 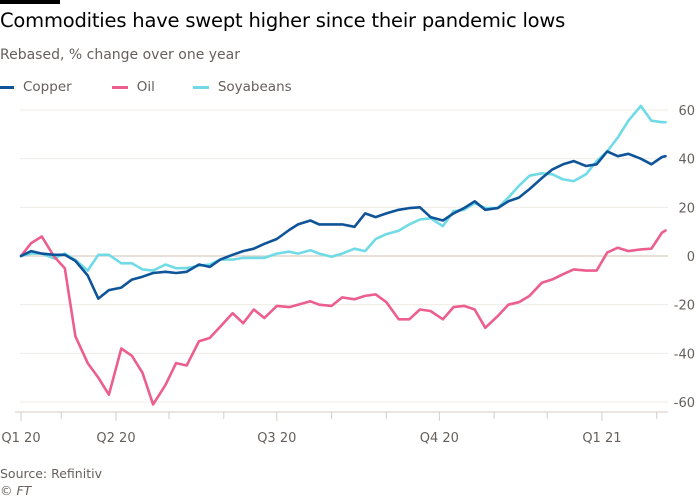 I want to click on y-tick-label: -60, so click(x=684, y=403).